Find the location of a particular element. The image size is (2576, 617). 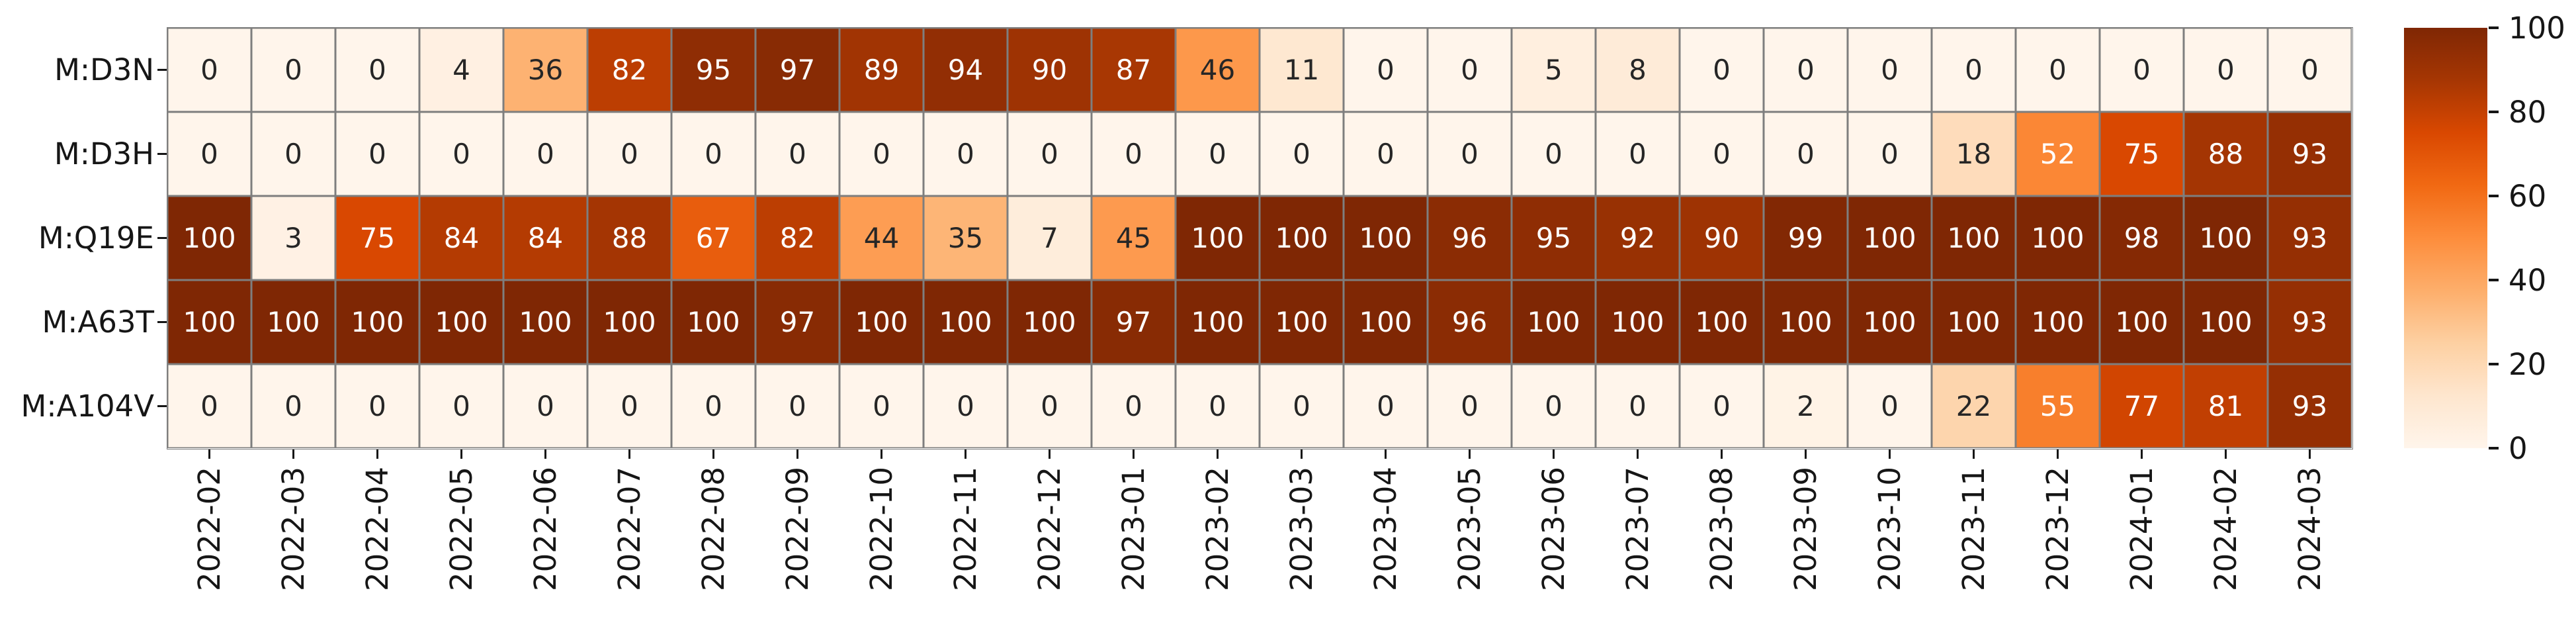

colorbar-tick-label: 80 is located at coordinates (2528, 113).